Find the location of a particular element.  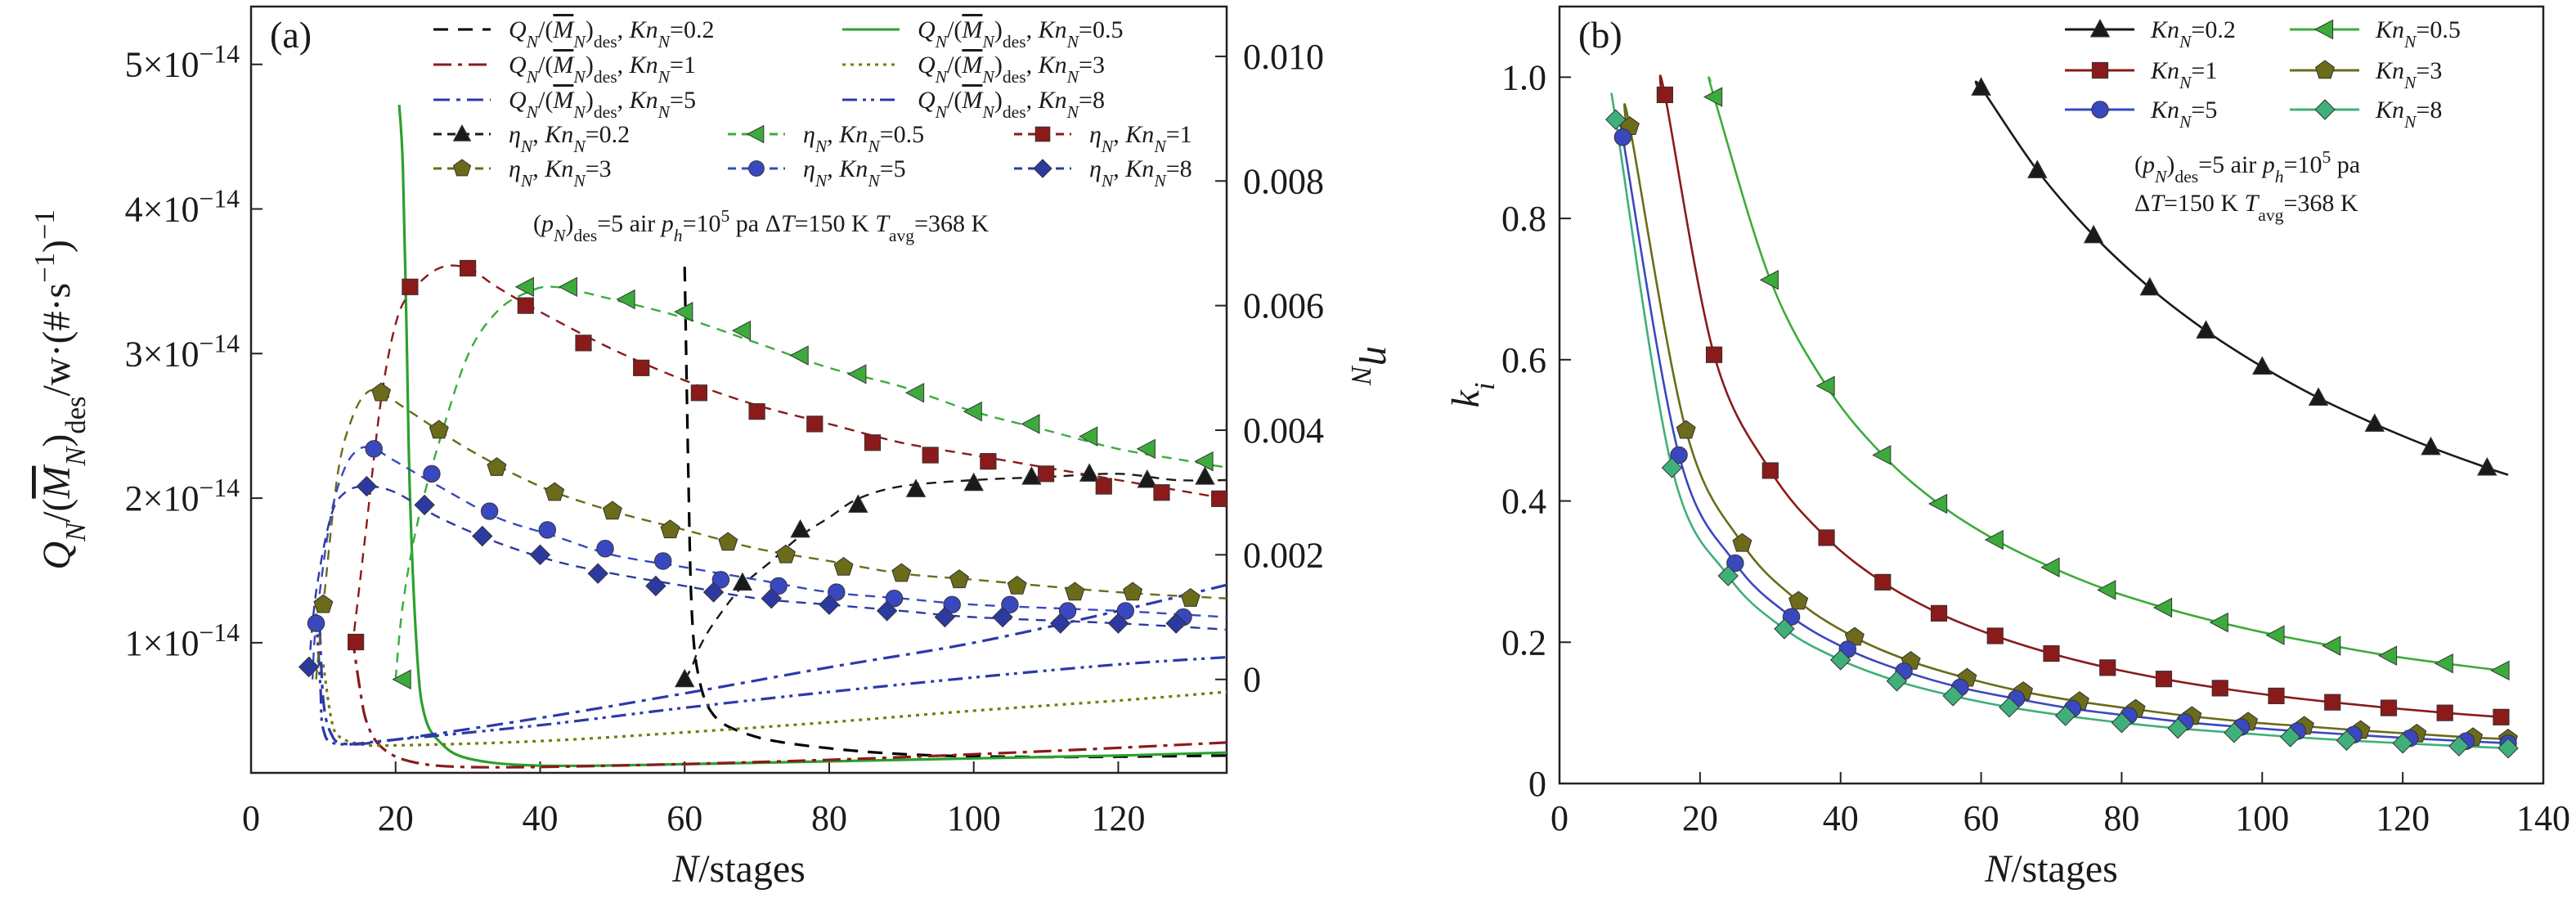

x-axis-label: N/stages is located at coordinates (738, 869).